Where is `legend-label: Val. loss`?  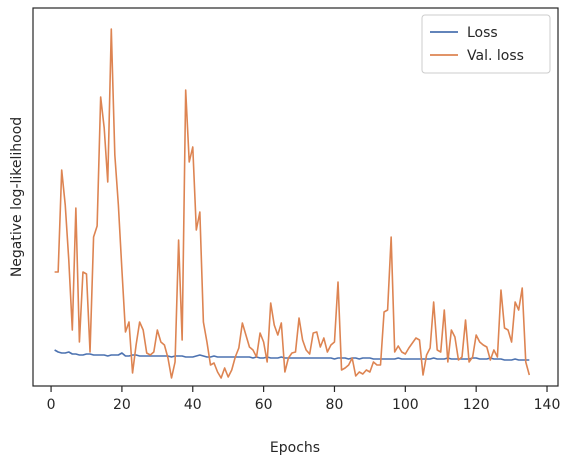
legend-label: Val. loss is located at coordinates (495, 56).